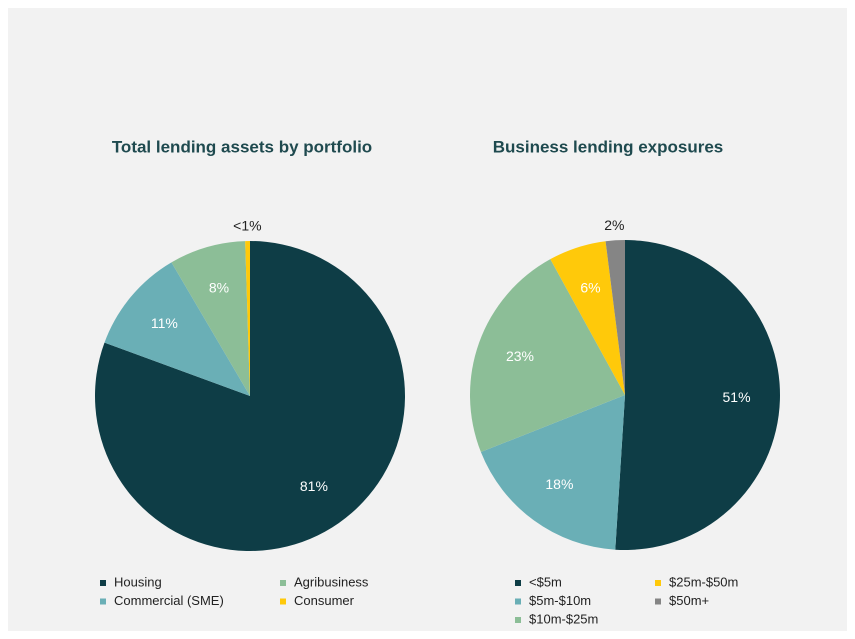  What do you see at coordinates (219, 287) in the screenshot?
I see `data-label: 8%` at bounding box center [219, 287].